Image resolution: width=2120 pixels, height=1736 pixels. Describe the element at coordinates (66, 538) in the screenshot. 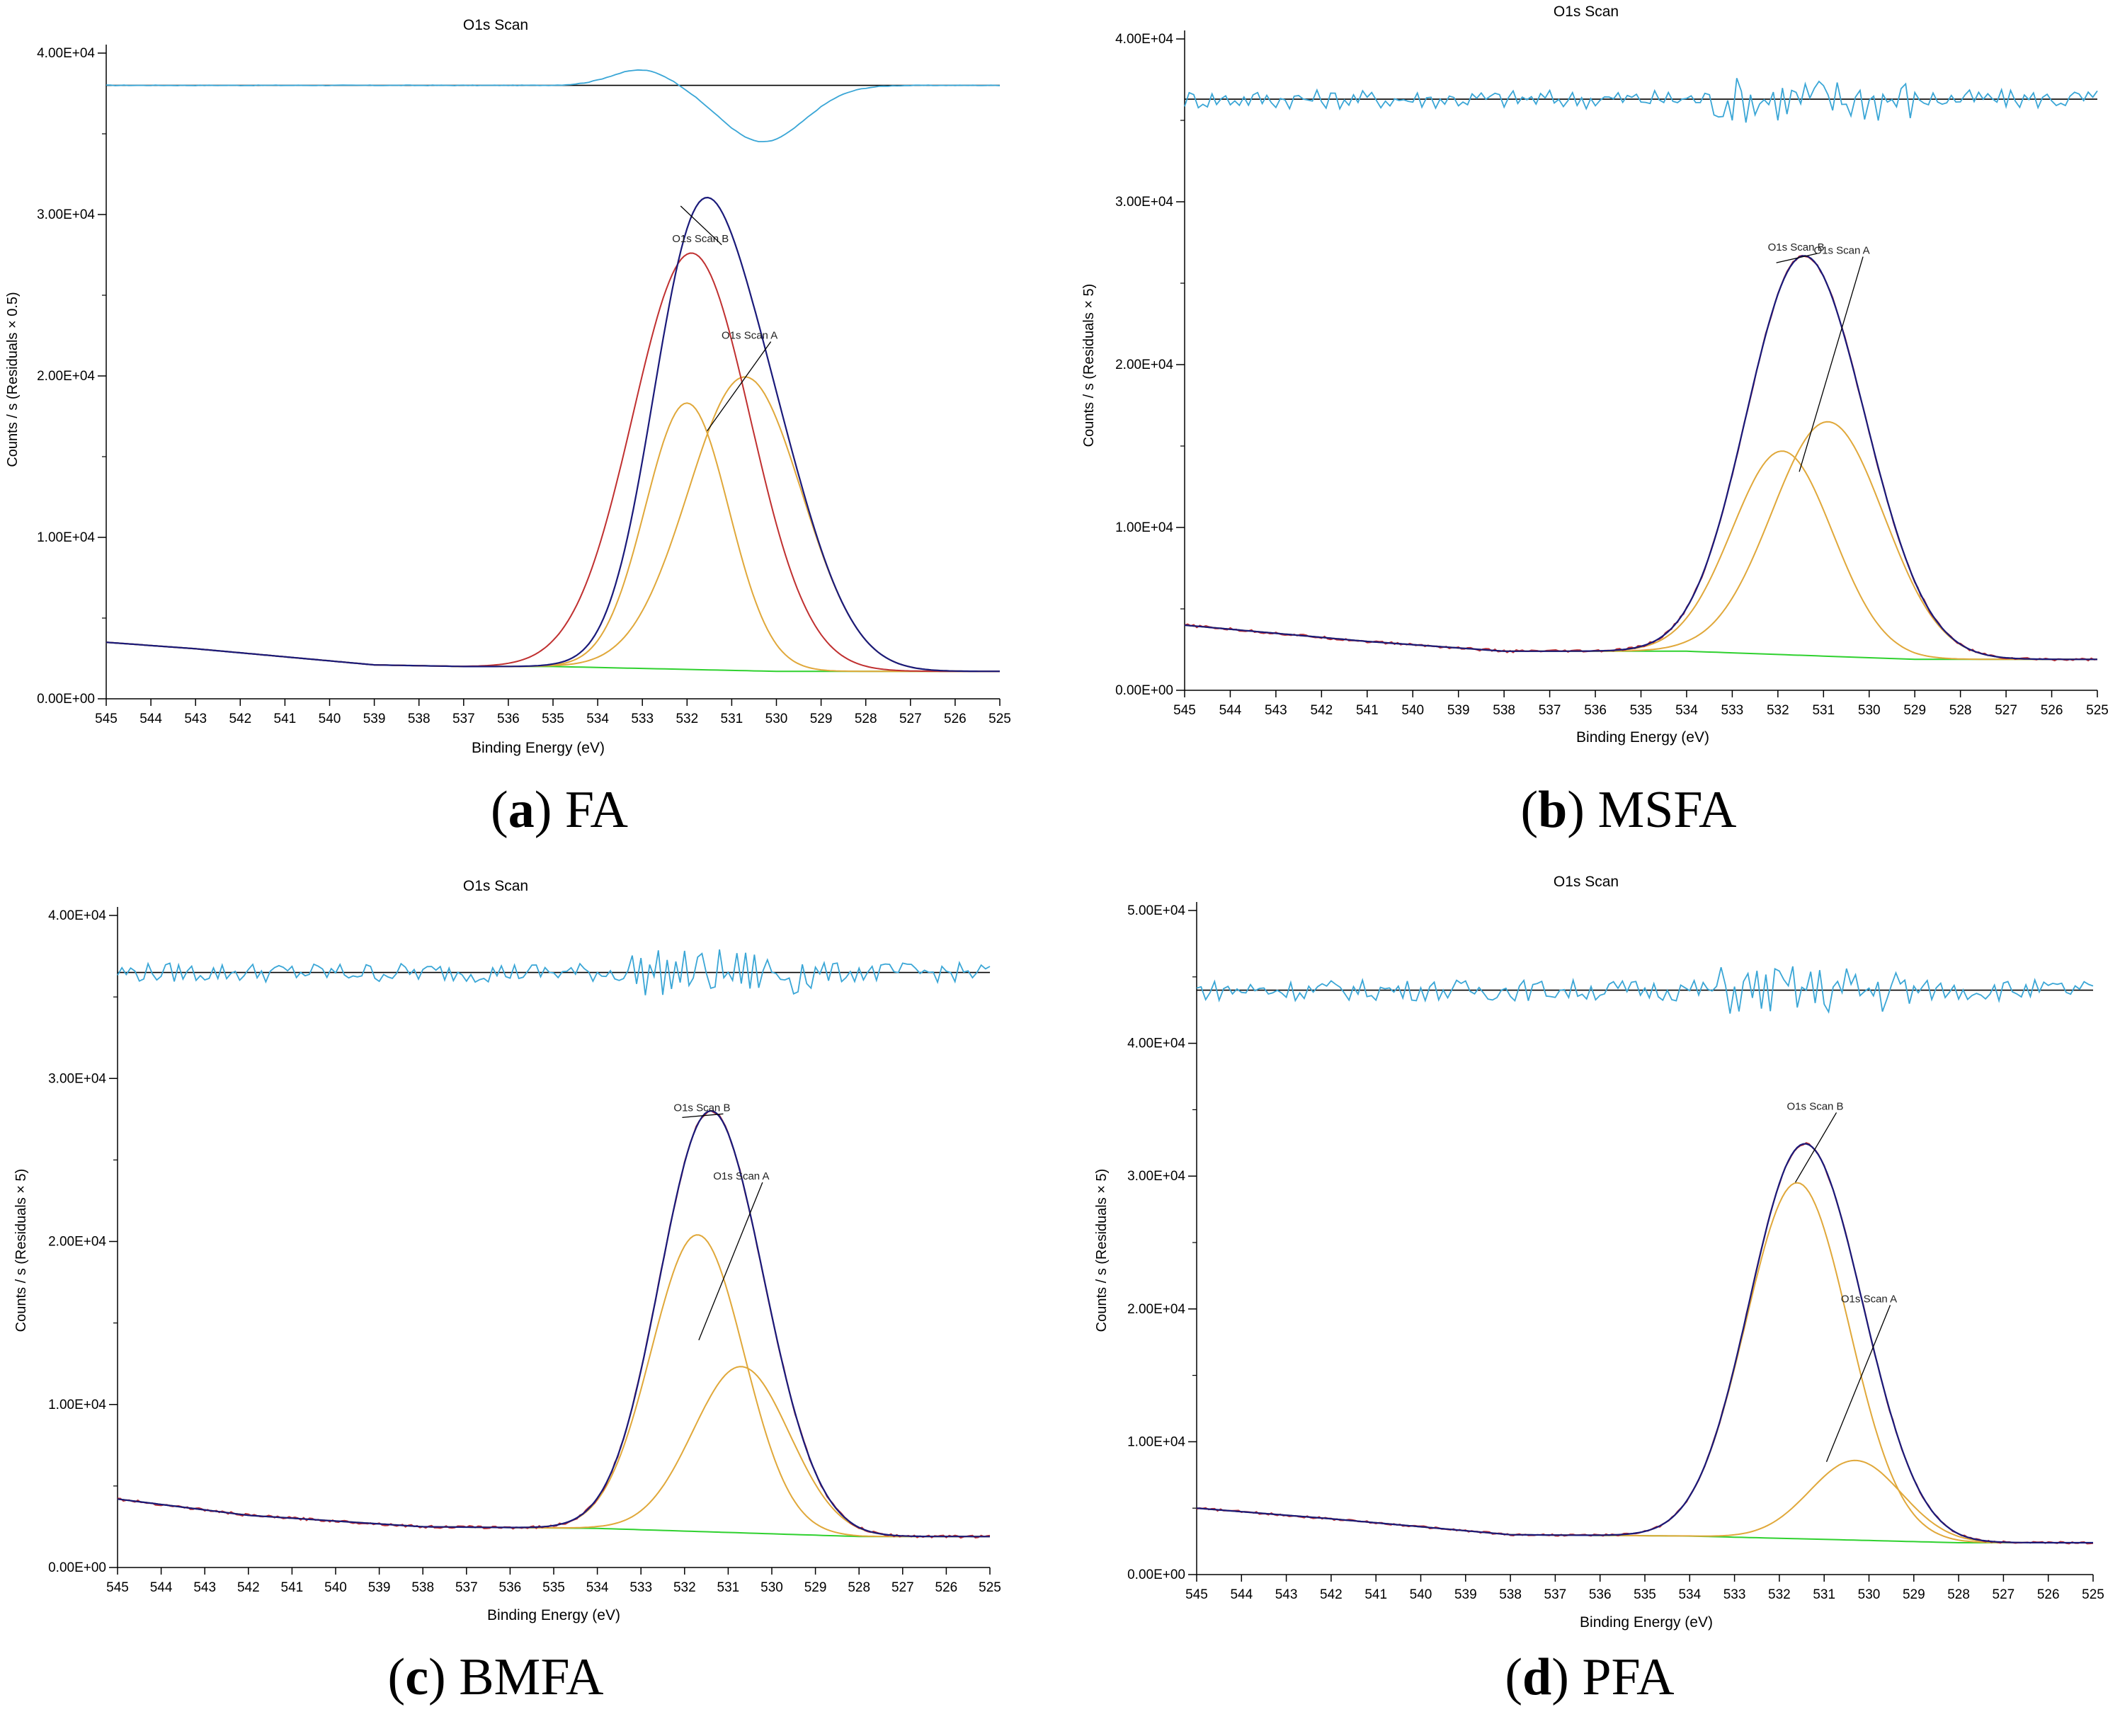

I see `y-tick-label: 1.00E+04` at that location.